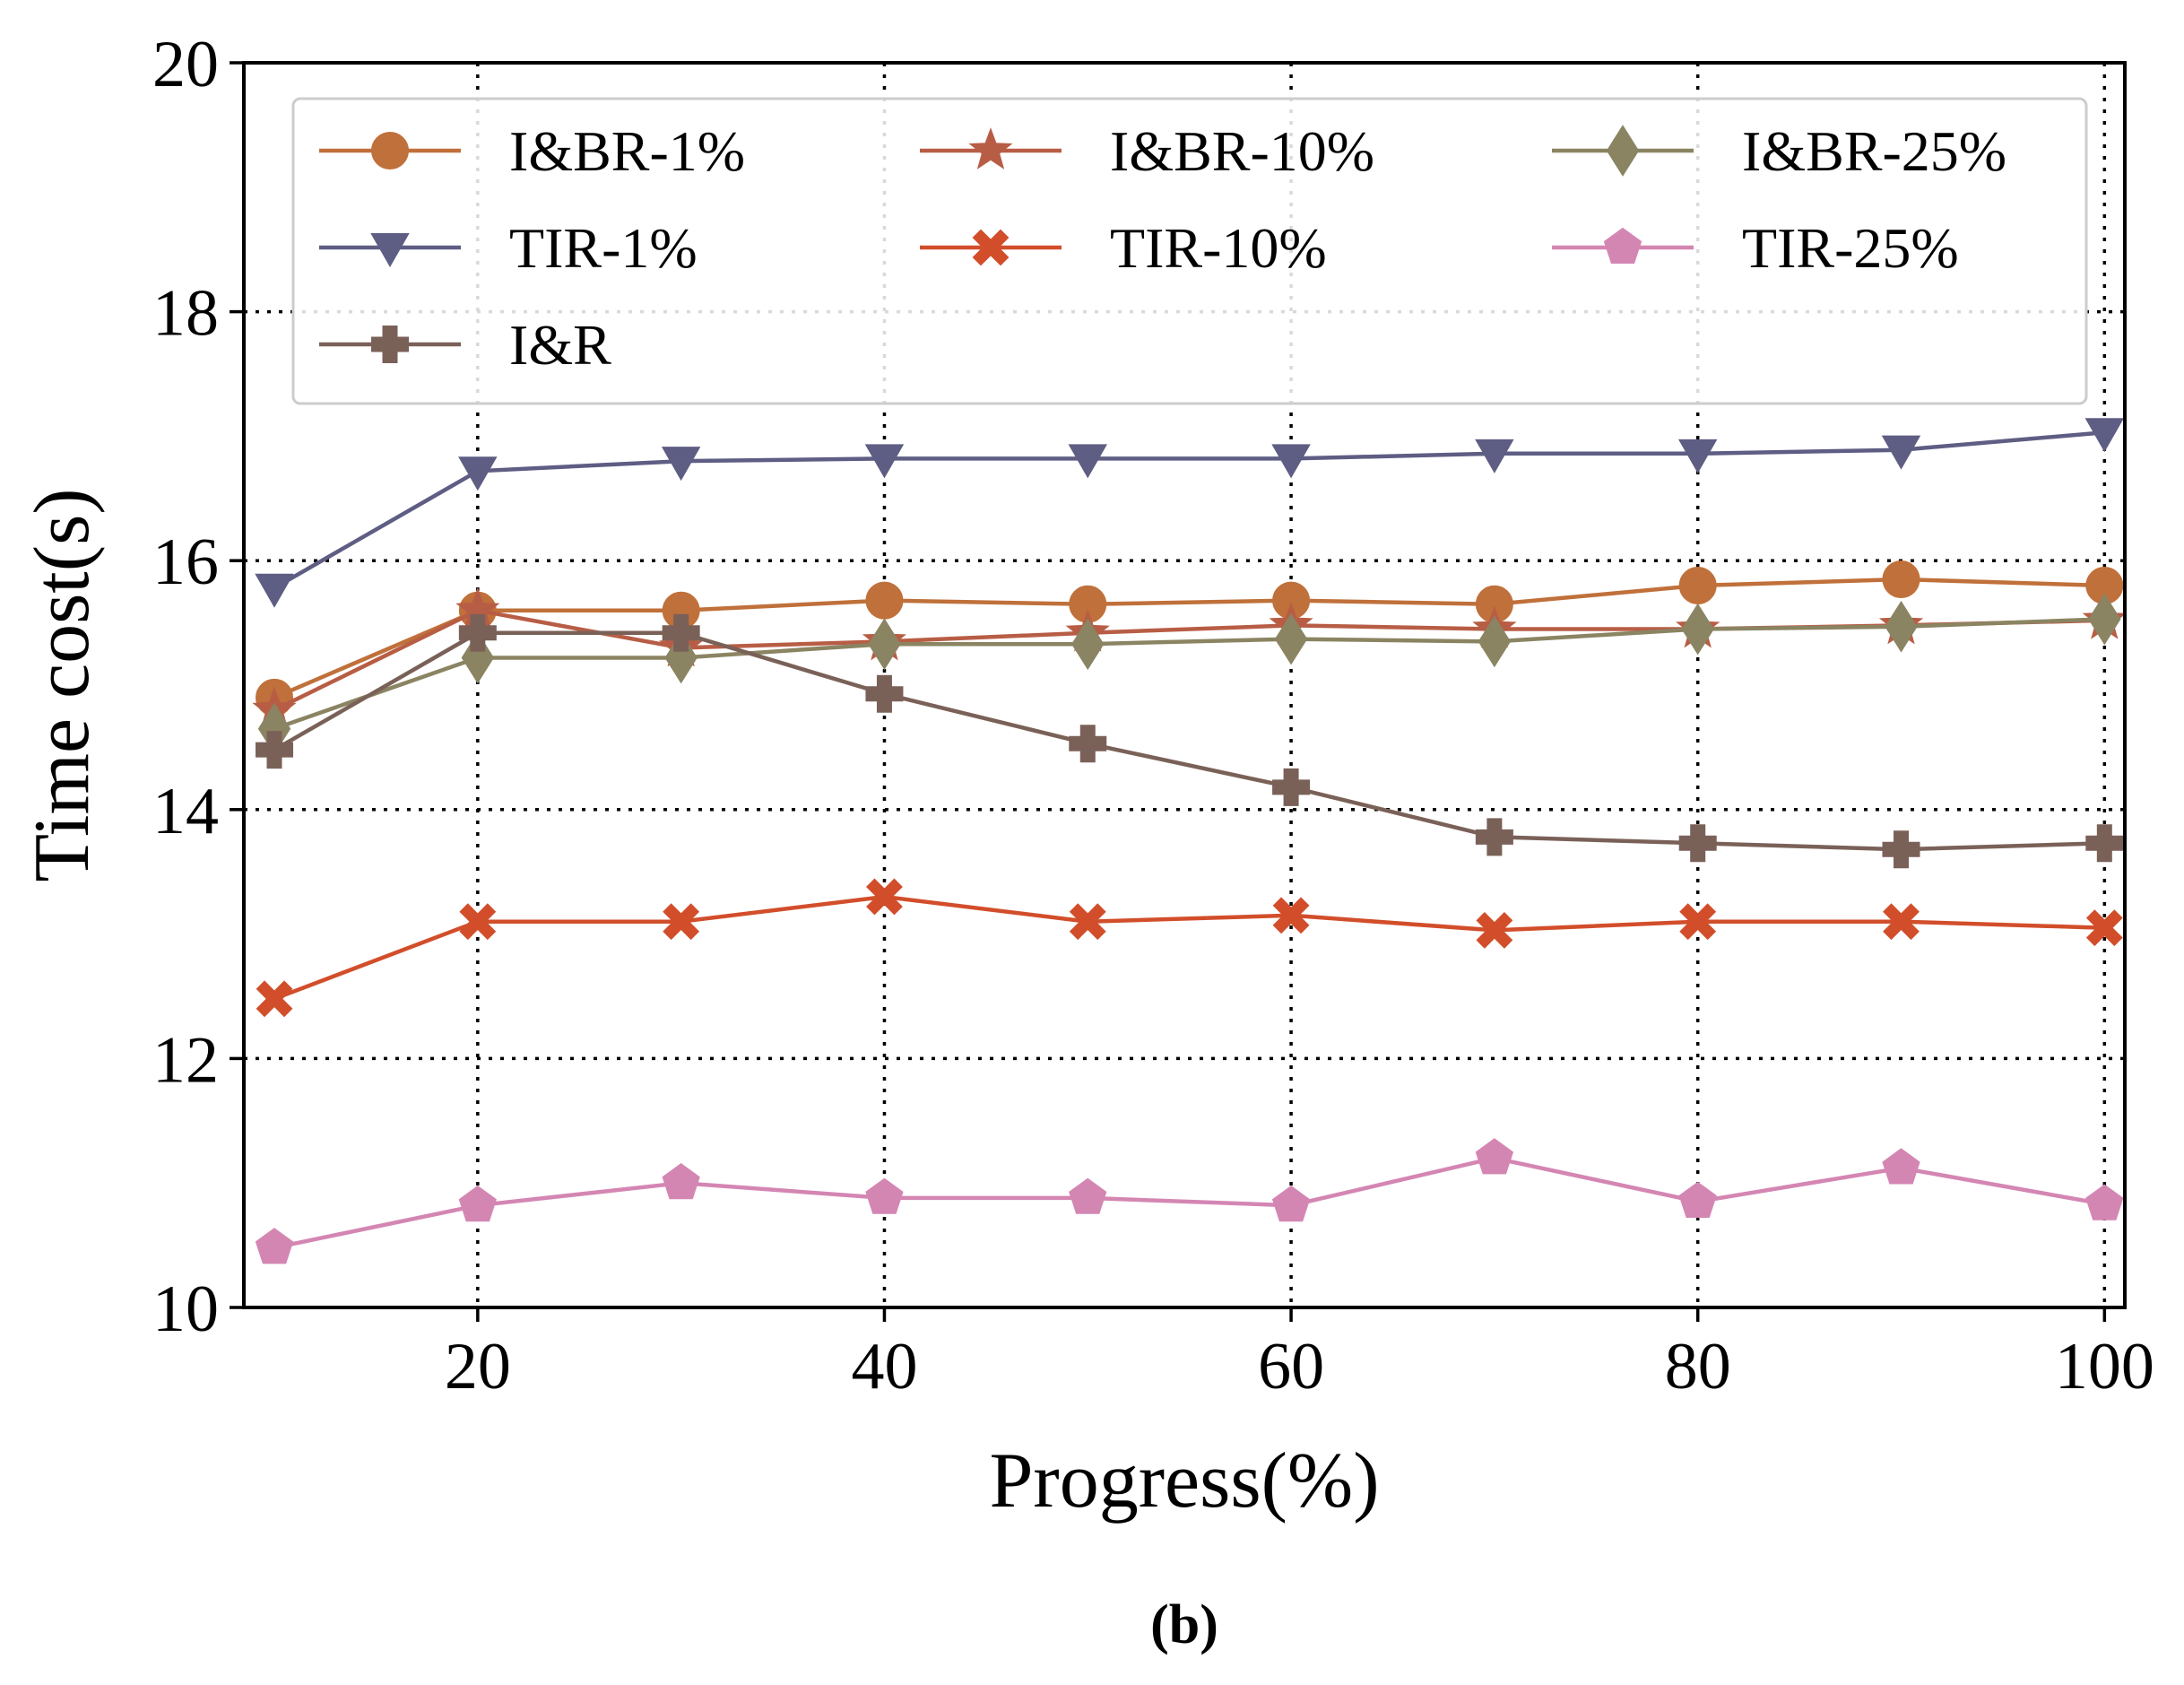 The image size is (2184, 1685). I want to click on y-tick-label: 18, so click(185, 314).